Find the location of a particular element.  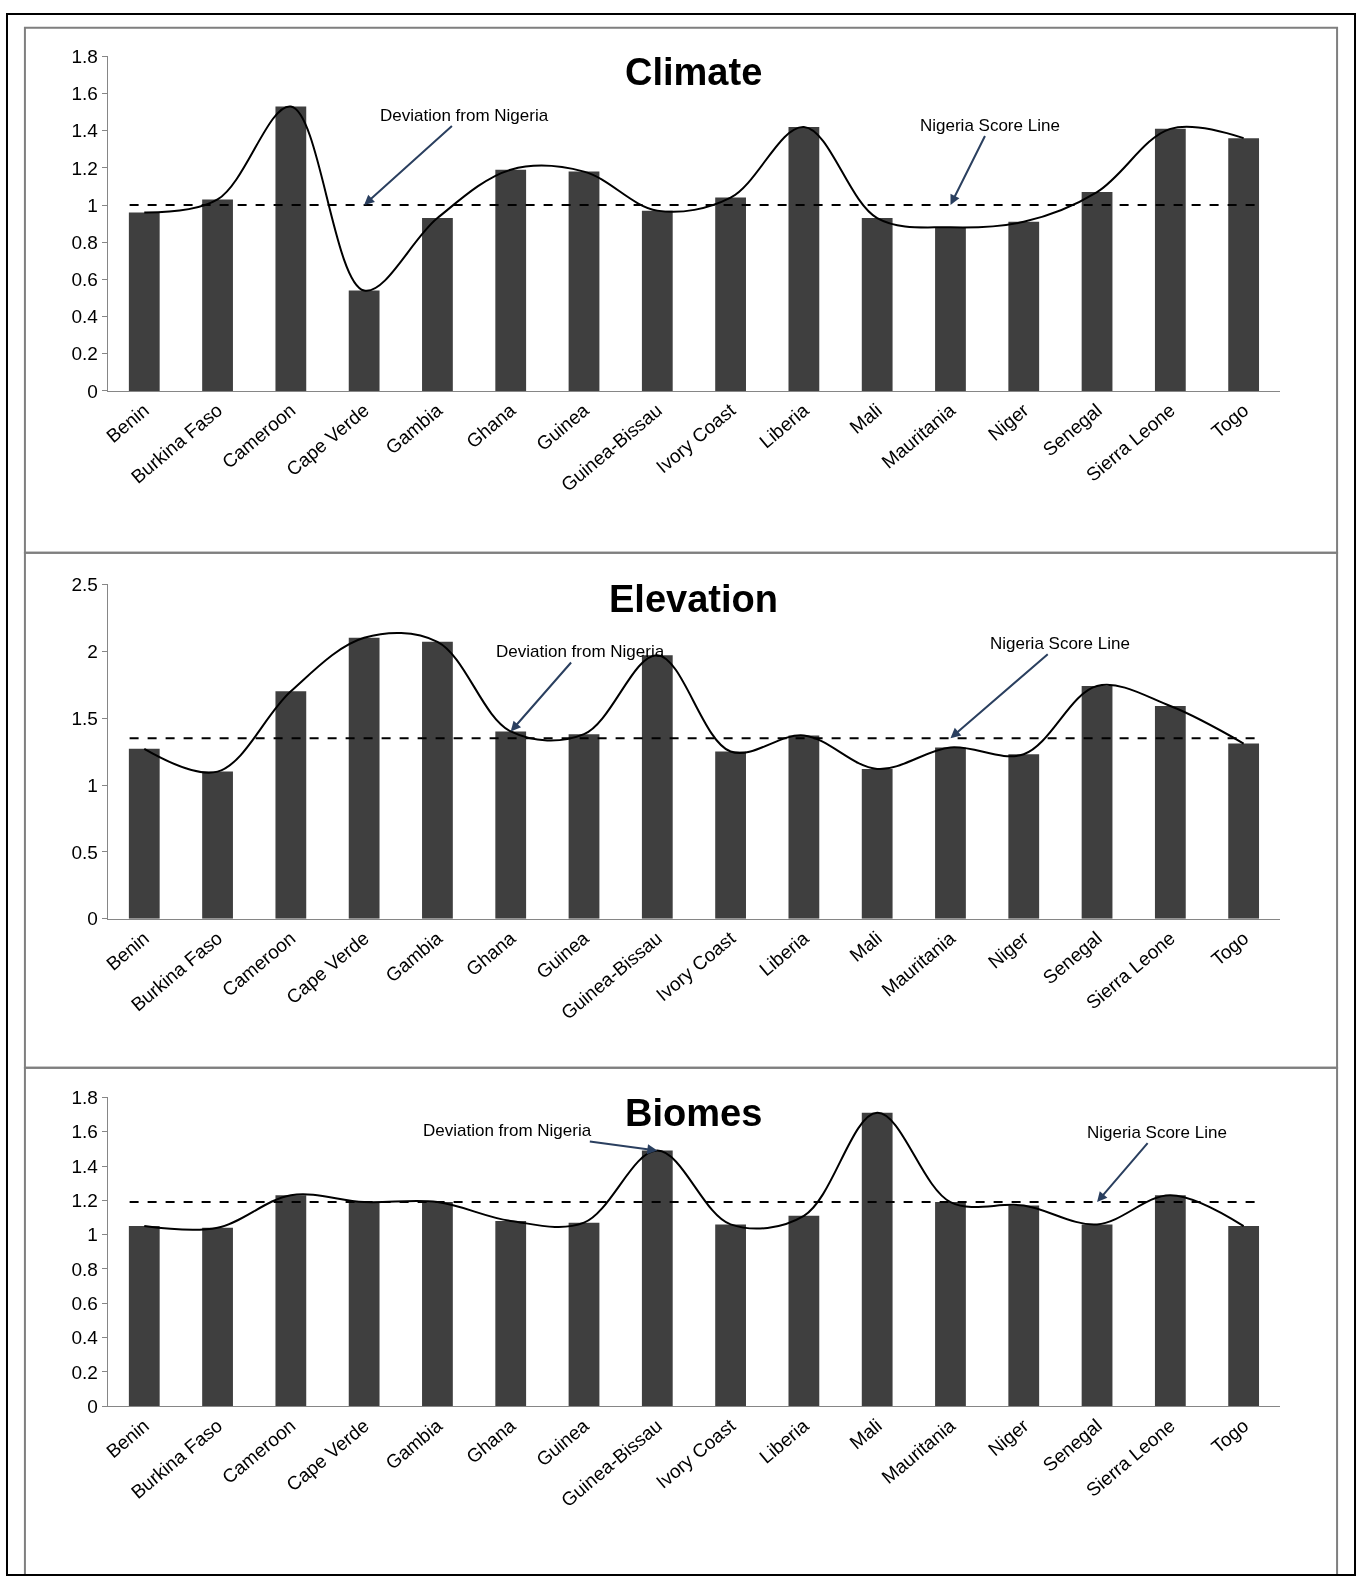

chart-title: Biomes is located at coordinates (694, 1113).